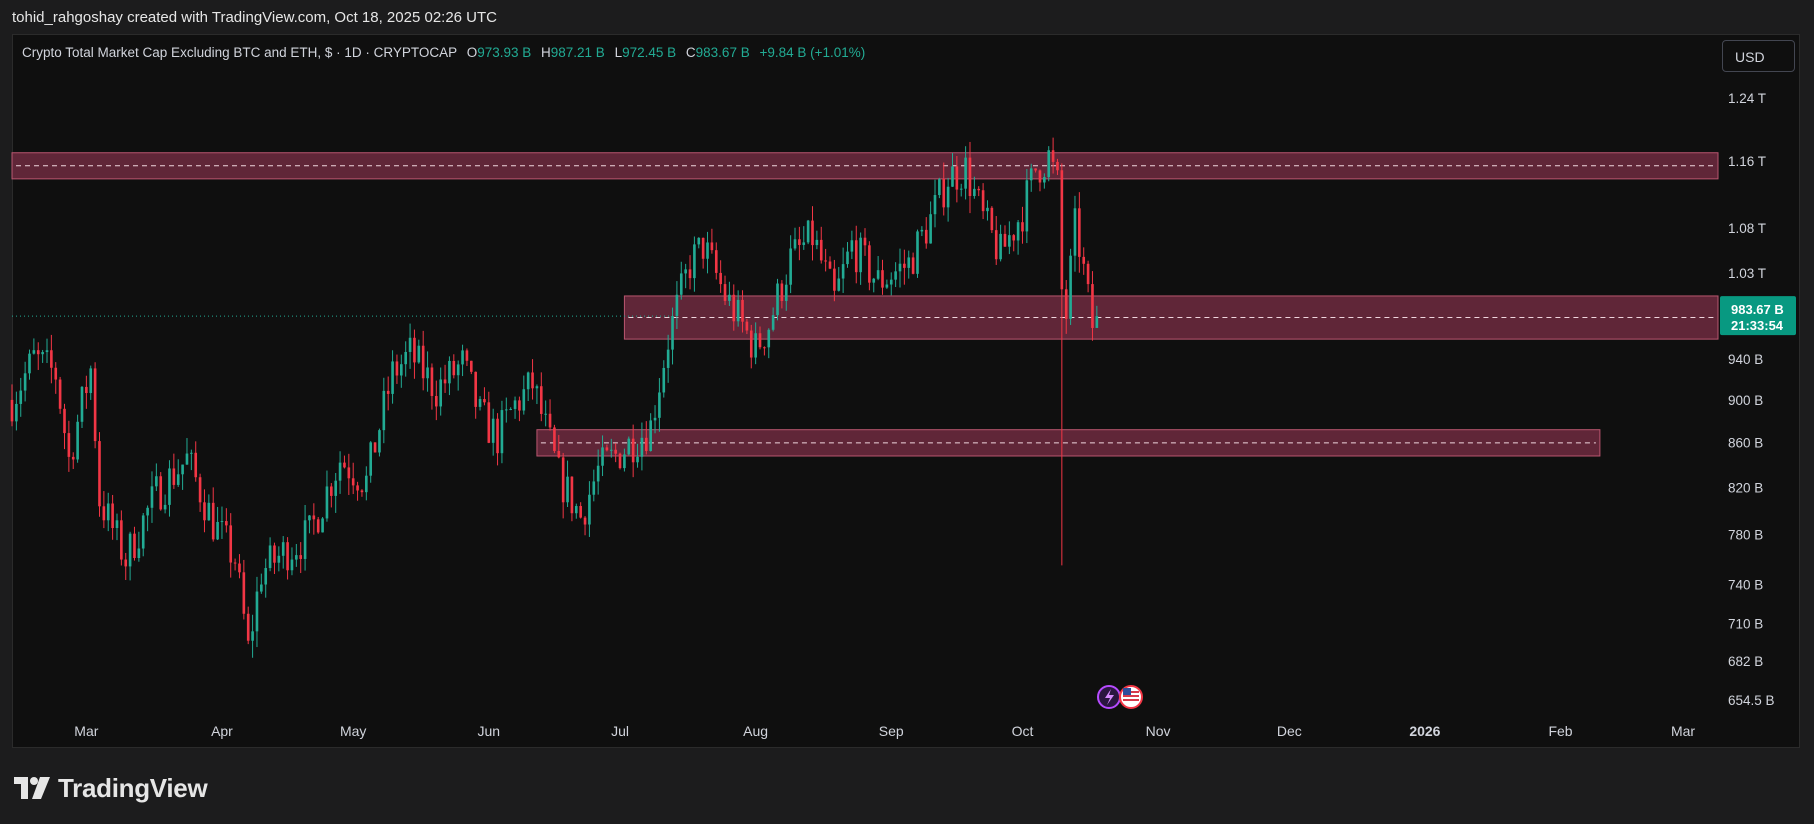 This screenshot has height=824, width=1814. I want to click on price-tick-label: 900 B, so click(1745, 400).